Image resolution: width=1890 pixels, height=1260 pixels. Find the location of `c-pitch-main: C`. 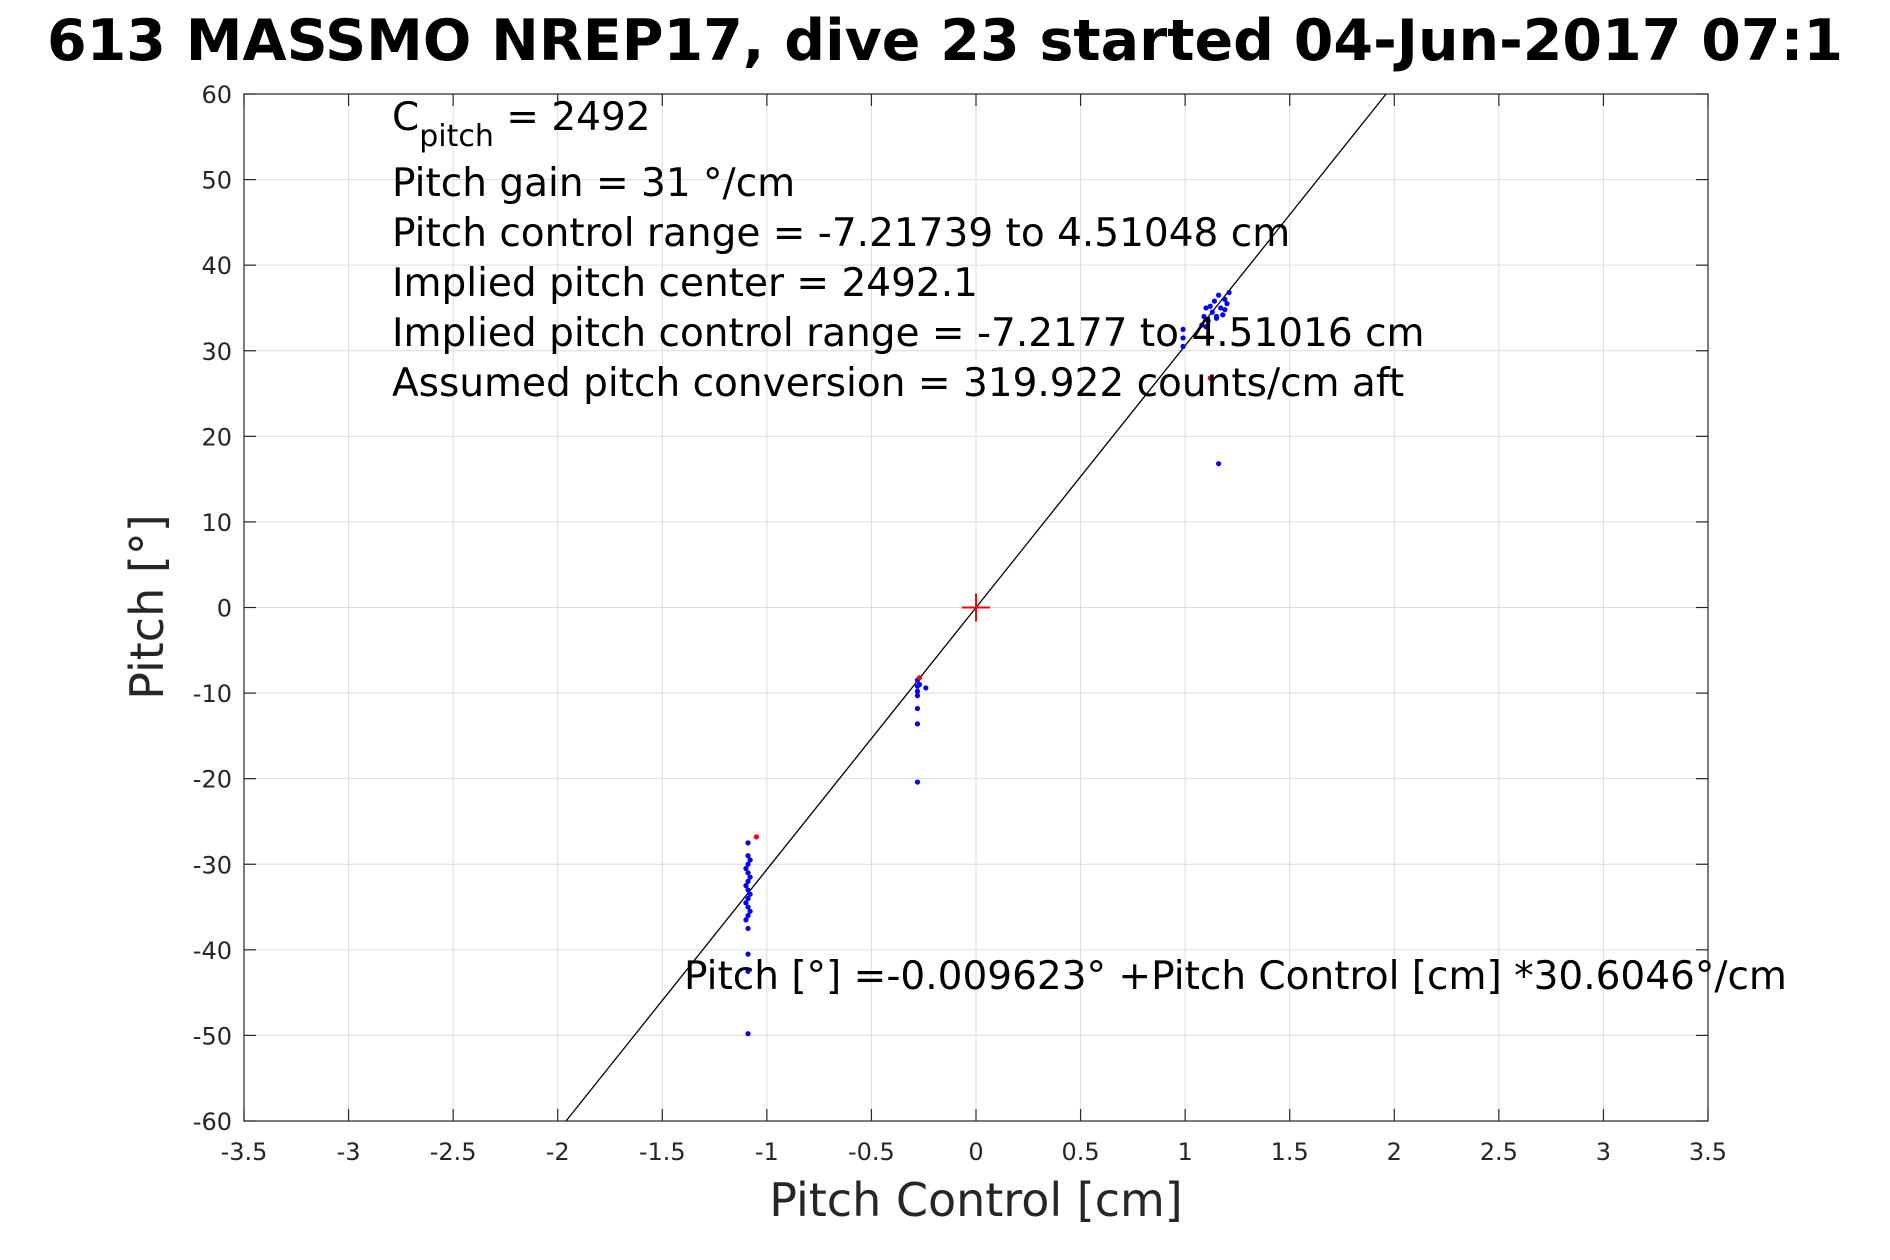

c-pitch-main: C is located at coordinates (405, 117).